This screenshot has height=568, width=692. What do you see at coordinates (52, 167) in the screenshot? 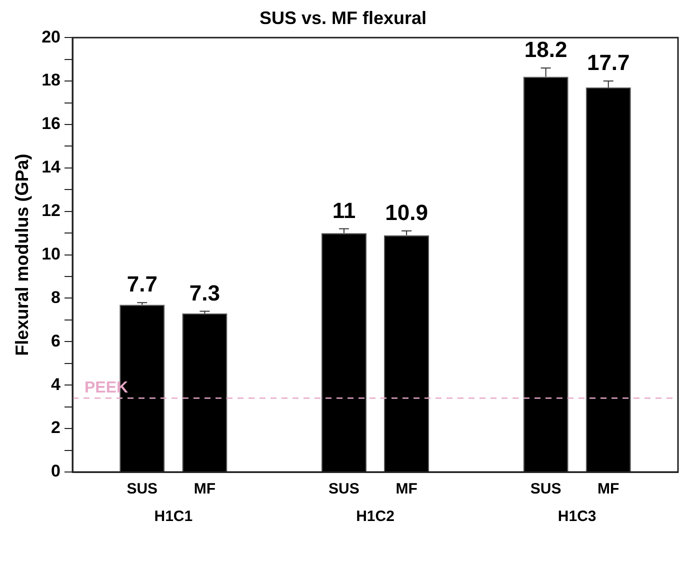
I see `y-tick-label: 14` at bounding box center [52, 167].